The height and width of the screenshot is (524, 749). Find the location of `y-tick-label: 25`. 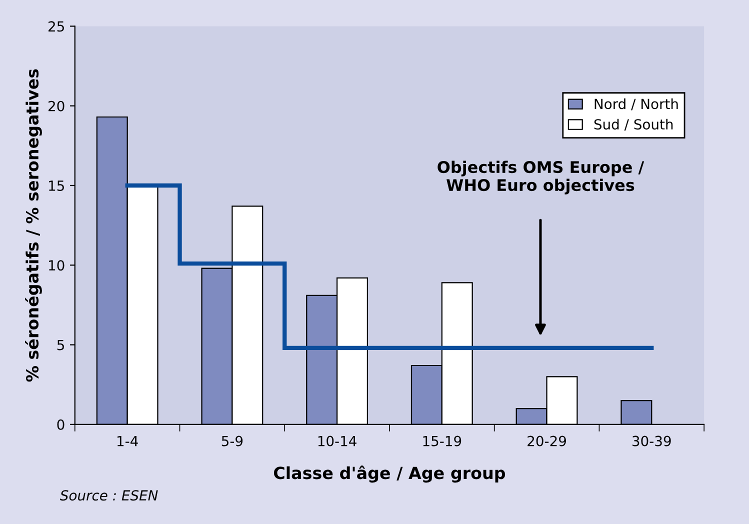

y-tick-label: 25 is located at coordinates (56, 26).